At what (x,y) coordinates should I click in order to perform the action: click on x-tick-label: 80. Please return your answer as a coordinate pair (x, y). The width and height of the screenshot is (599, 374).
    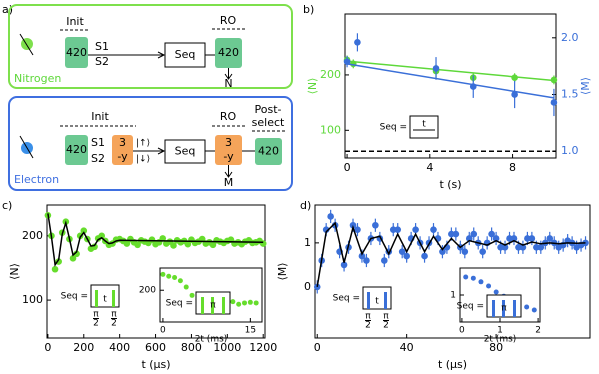
    Looking at the image, I should click on (496, 347).